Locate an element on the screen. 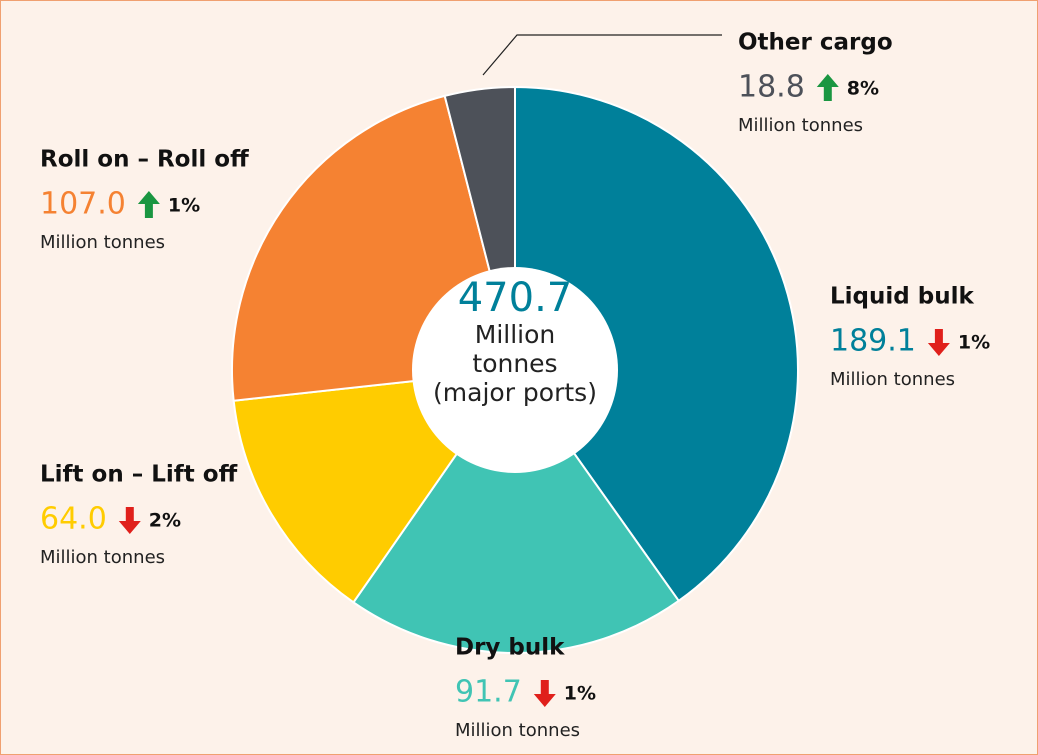  donut-hole is located at coordinates (515, 370).